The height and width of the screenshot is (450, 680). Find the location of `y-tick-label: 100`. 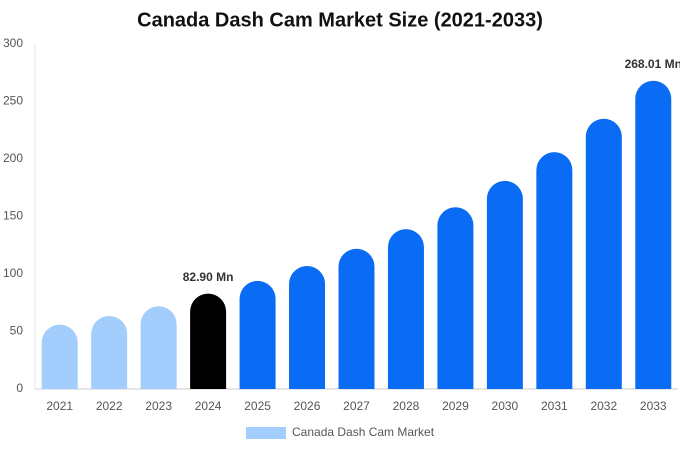

y-tick-label: 100 is located at coordinates (13, 273).